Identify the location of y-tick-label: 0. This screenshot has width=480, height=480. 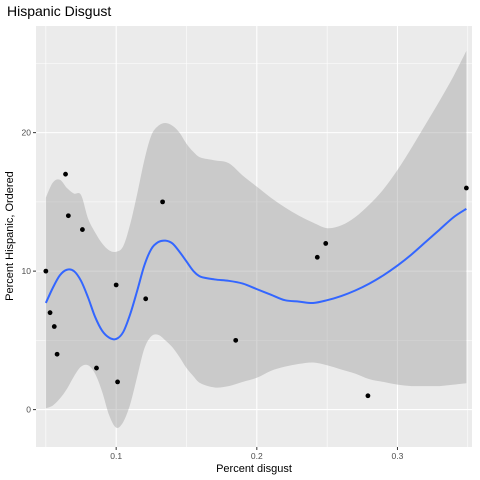
(28, 410).